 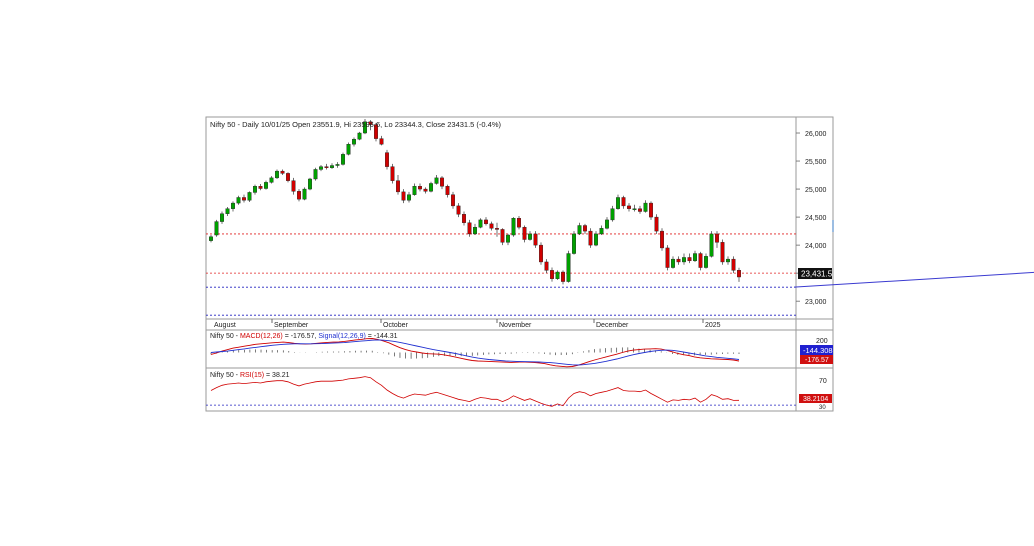 What do you see at coordinates (713, 325) in the screenshot?
I see `month-label: 2025` at bounding box center [713, 325].